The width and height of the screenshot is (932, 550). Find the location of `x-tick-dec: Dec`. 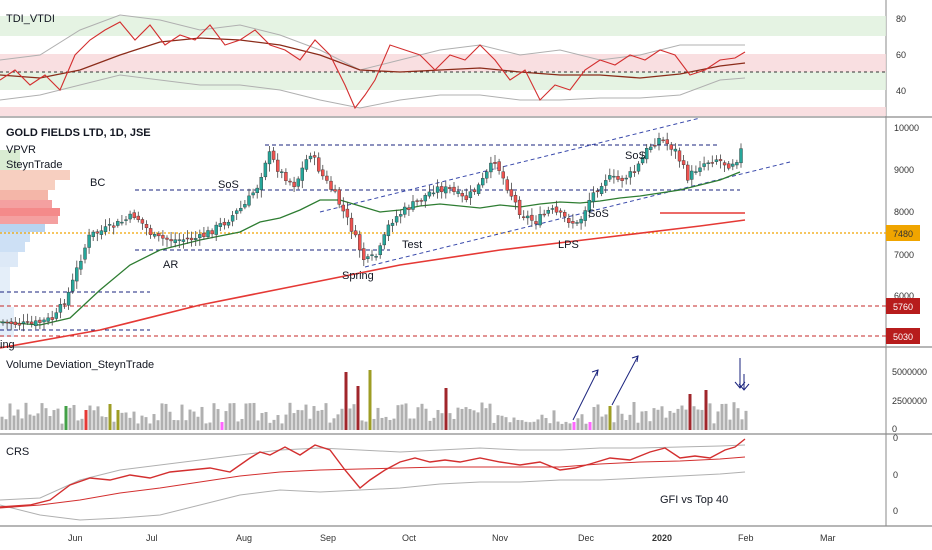

x-tick-dec: Dec is located at coordinates (586, 538).